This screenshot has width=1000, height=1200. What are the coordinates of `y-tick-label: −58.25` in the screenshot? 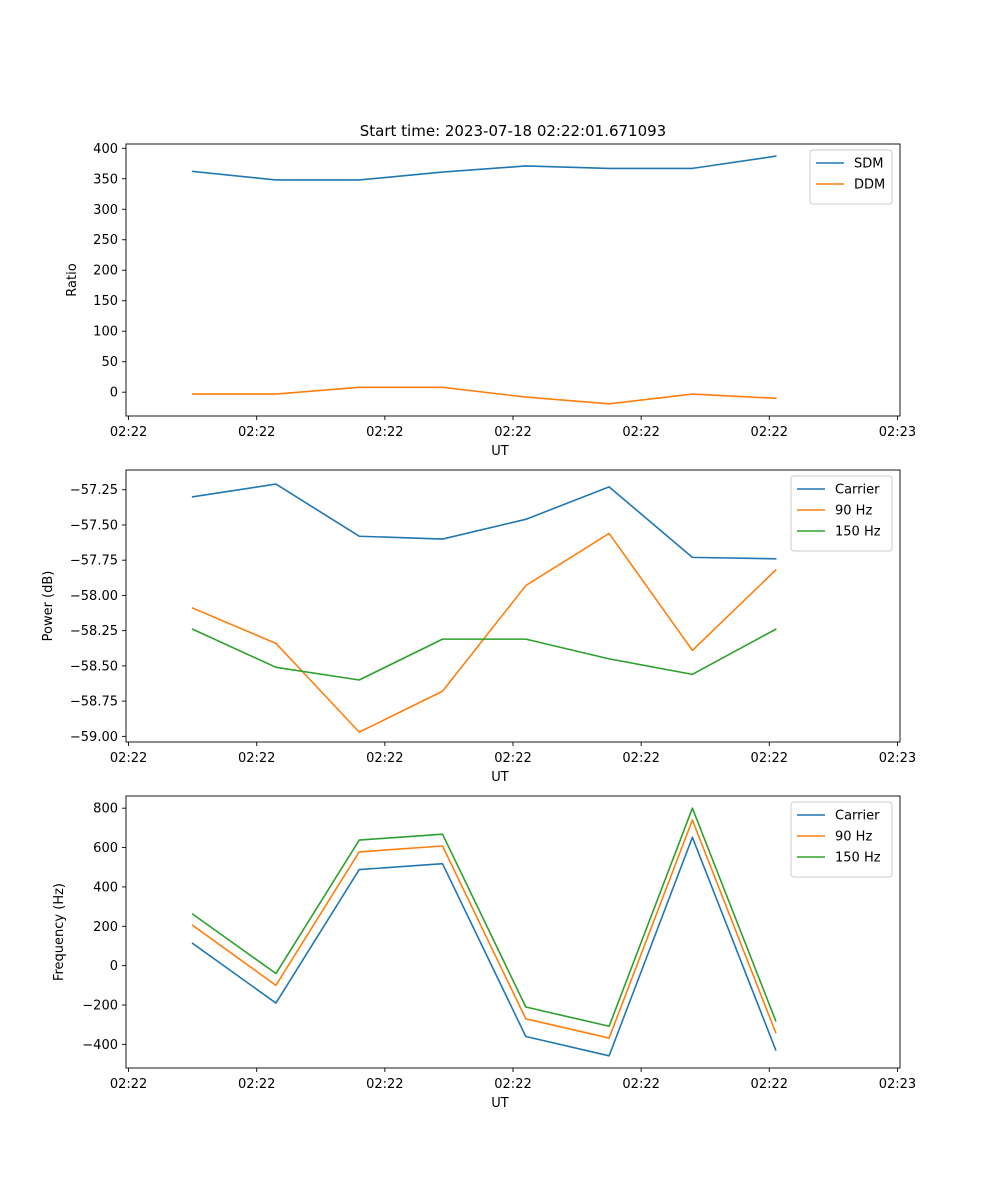 It's located at (94, 631).